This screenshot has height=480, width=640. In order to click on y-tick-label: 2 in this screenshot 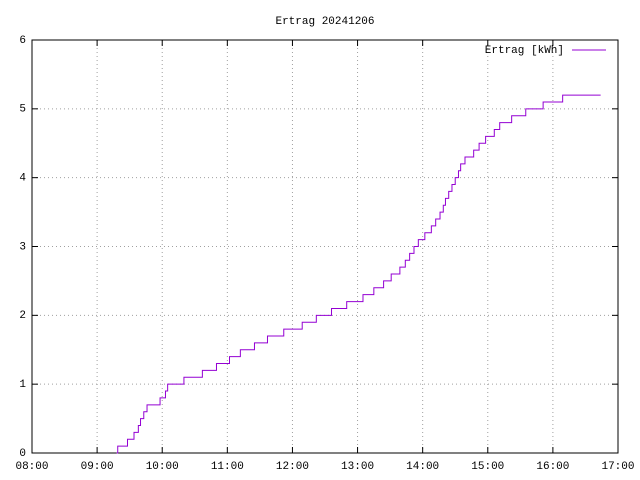, I will do `click(22, 316)`.